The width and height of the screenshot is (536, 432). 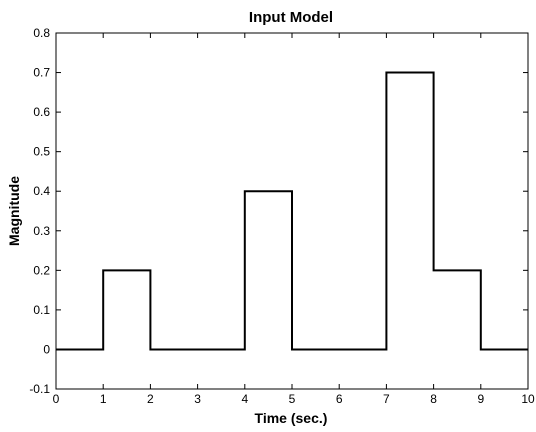 What do you see at coordinates (41, 112) in the screenshot?
I see `y-tick-label: 0.6` at bounding box center [41, 112].